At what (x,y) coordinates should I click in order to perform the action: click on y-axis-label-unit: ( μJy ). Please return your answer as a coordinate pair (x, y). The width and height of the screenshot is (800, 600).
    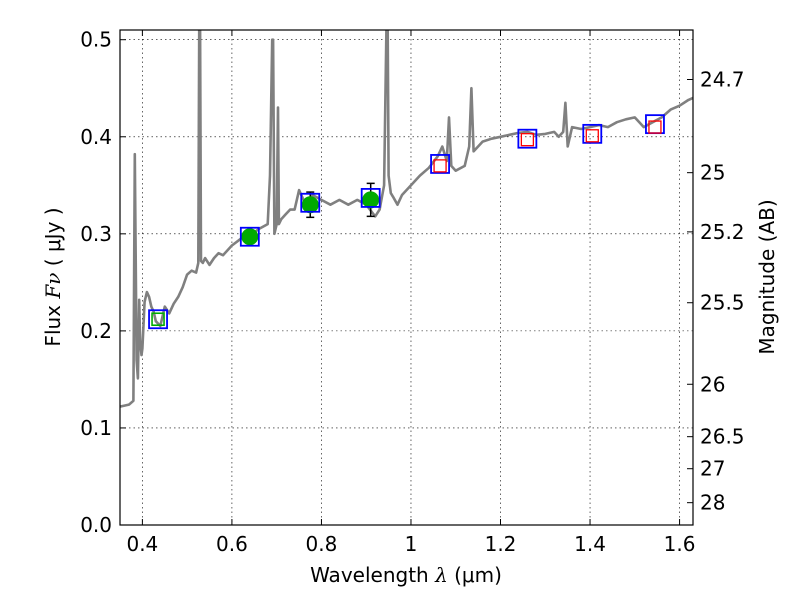
    Looking at the image, I should click on (53, 236).